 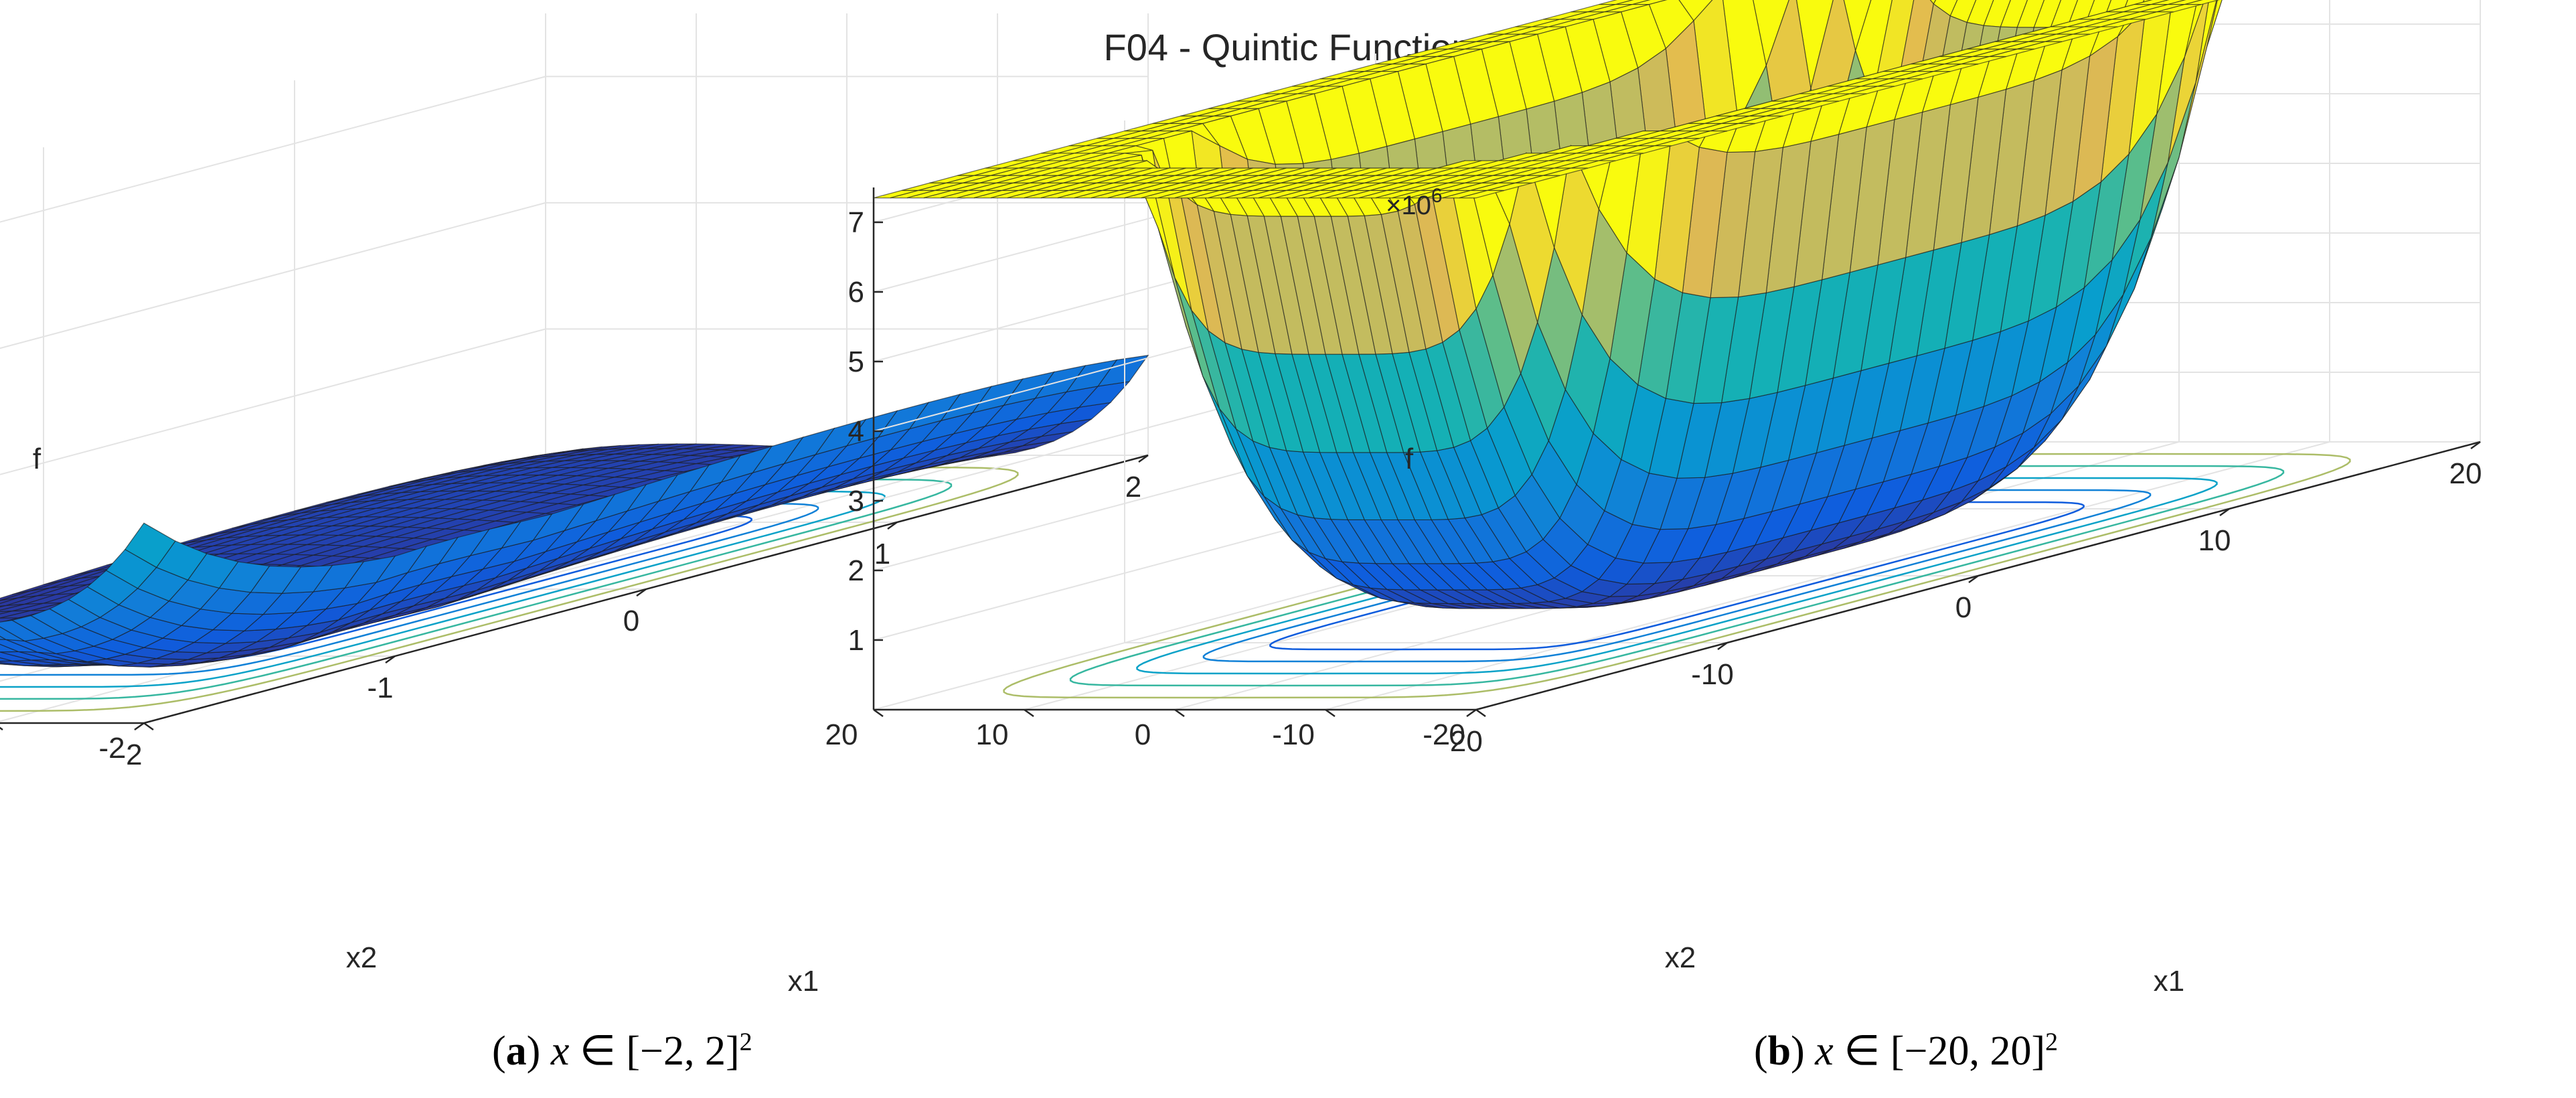 What do you see at coordinates (575, 511) in the screenshot?
I see `surface-mesh-a` at bounding box center [575, 511].